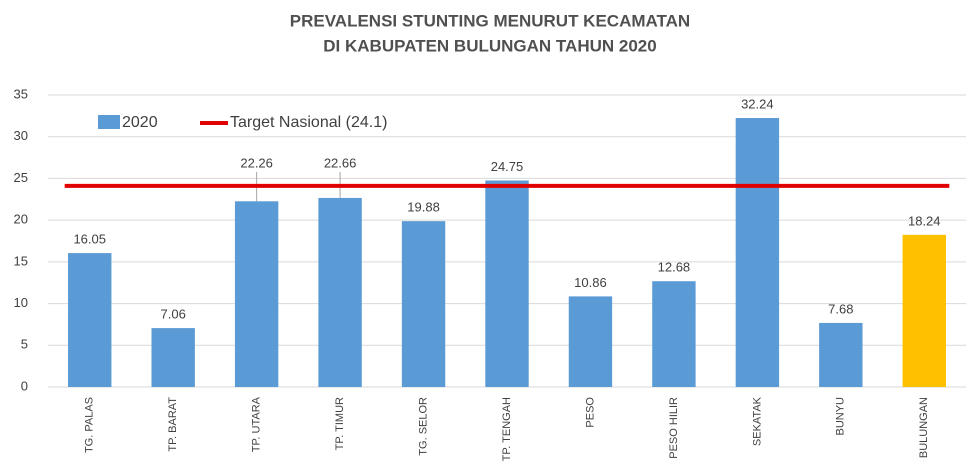  What do you see at coordinates (140, 122) in the screenshot?
I see `legend-label: 2020` at bounding box center [140, 122].